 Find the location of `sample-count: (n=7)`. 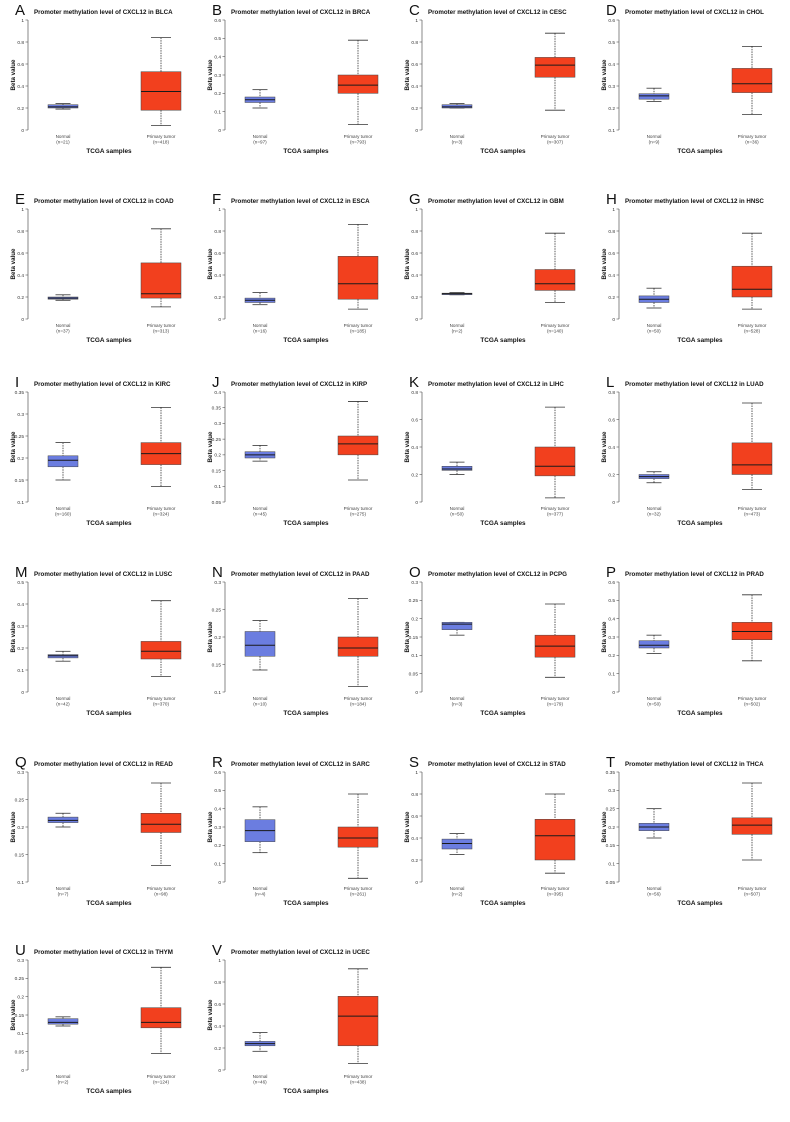

sample-count: (n=7) is located at coordinates (63, 894).